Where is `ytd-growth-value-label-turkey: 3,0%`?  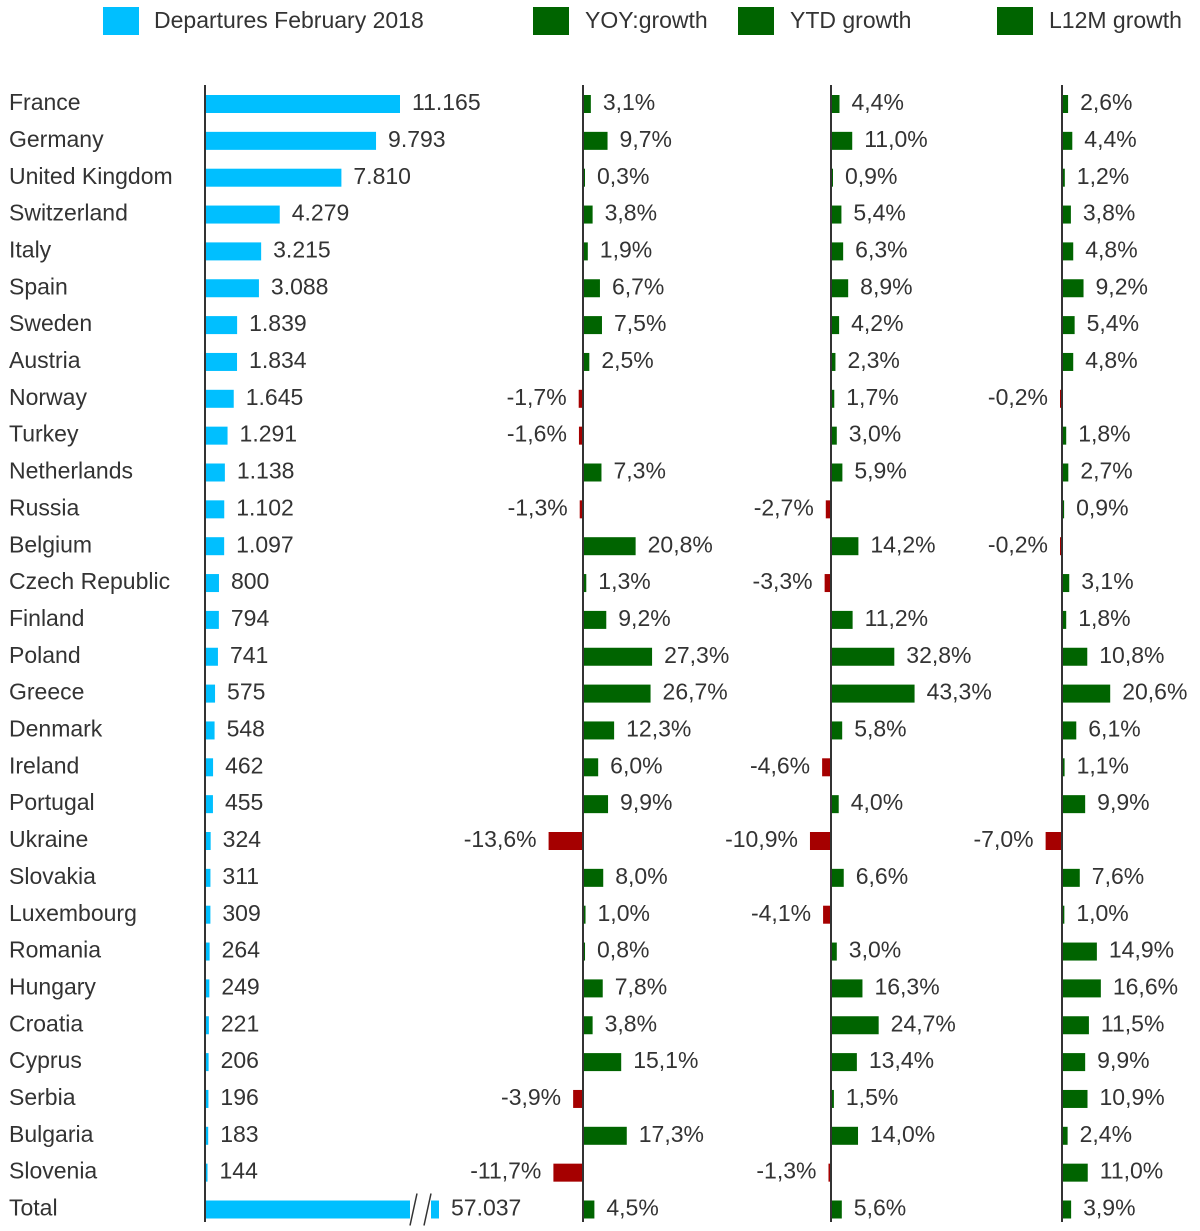 ytd-growth-value-label-turkey: 3,0% is located at coordinates (875, 434).